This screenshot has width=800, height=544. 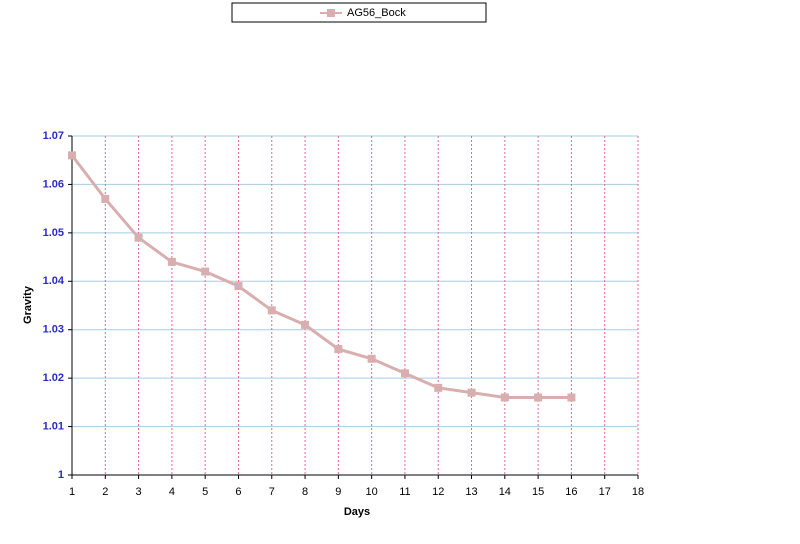 I want to click on x-axis-label: Days, so click(x=357, y=512).